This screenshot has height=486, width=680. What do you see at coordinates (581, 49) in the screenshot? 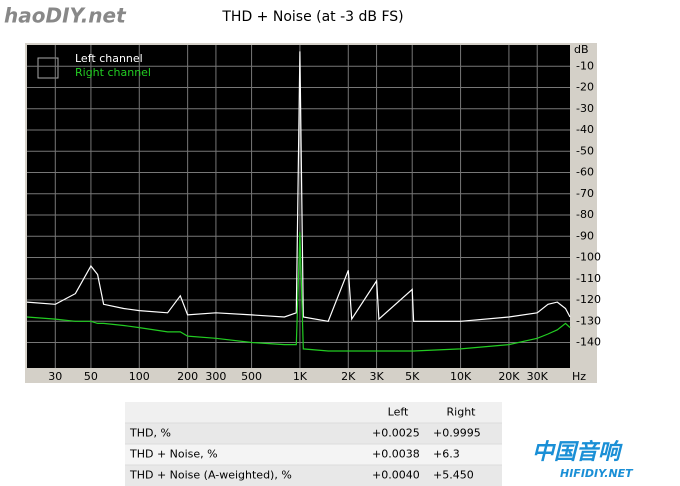
I see `y-axis-label: dB` at bounding box center [581, 49].